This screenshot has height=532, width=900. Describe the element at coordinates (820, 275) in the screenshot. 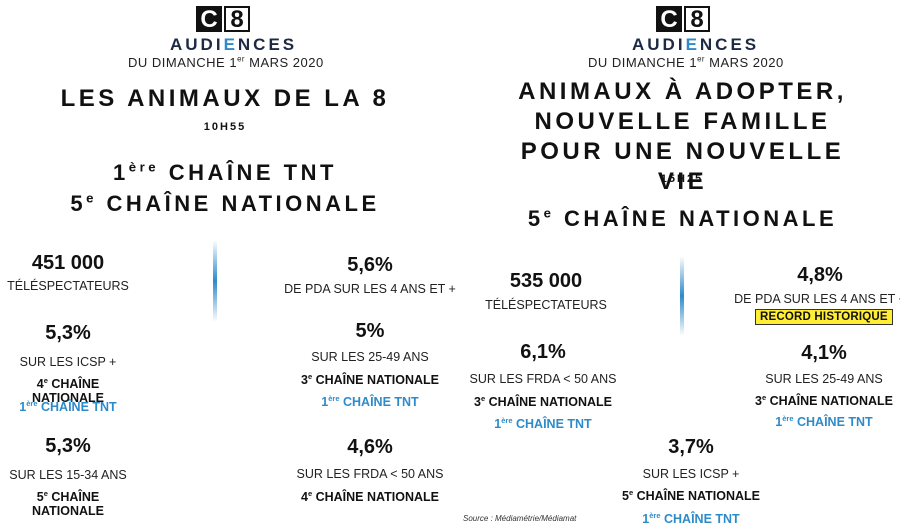

I see `pda-share-right: 4,8%` at that location.